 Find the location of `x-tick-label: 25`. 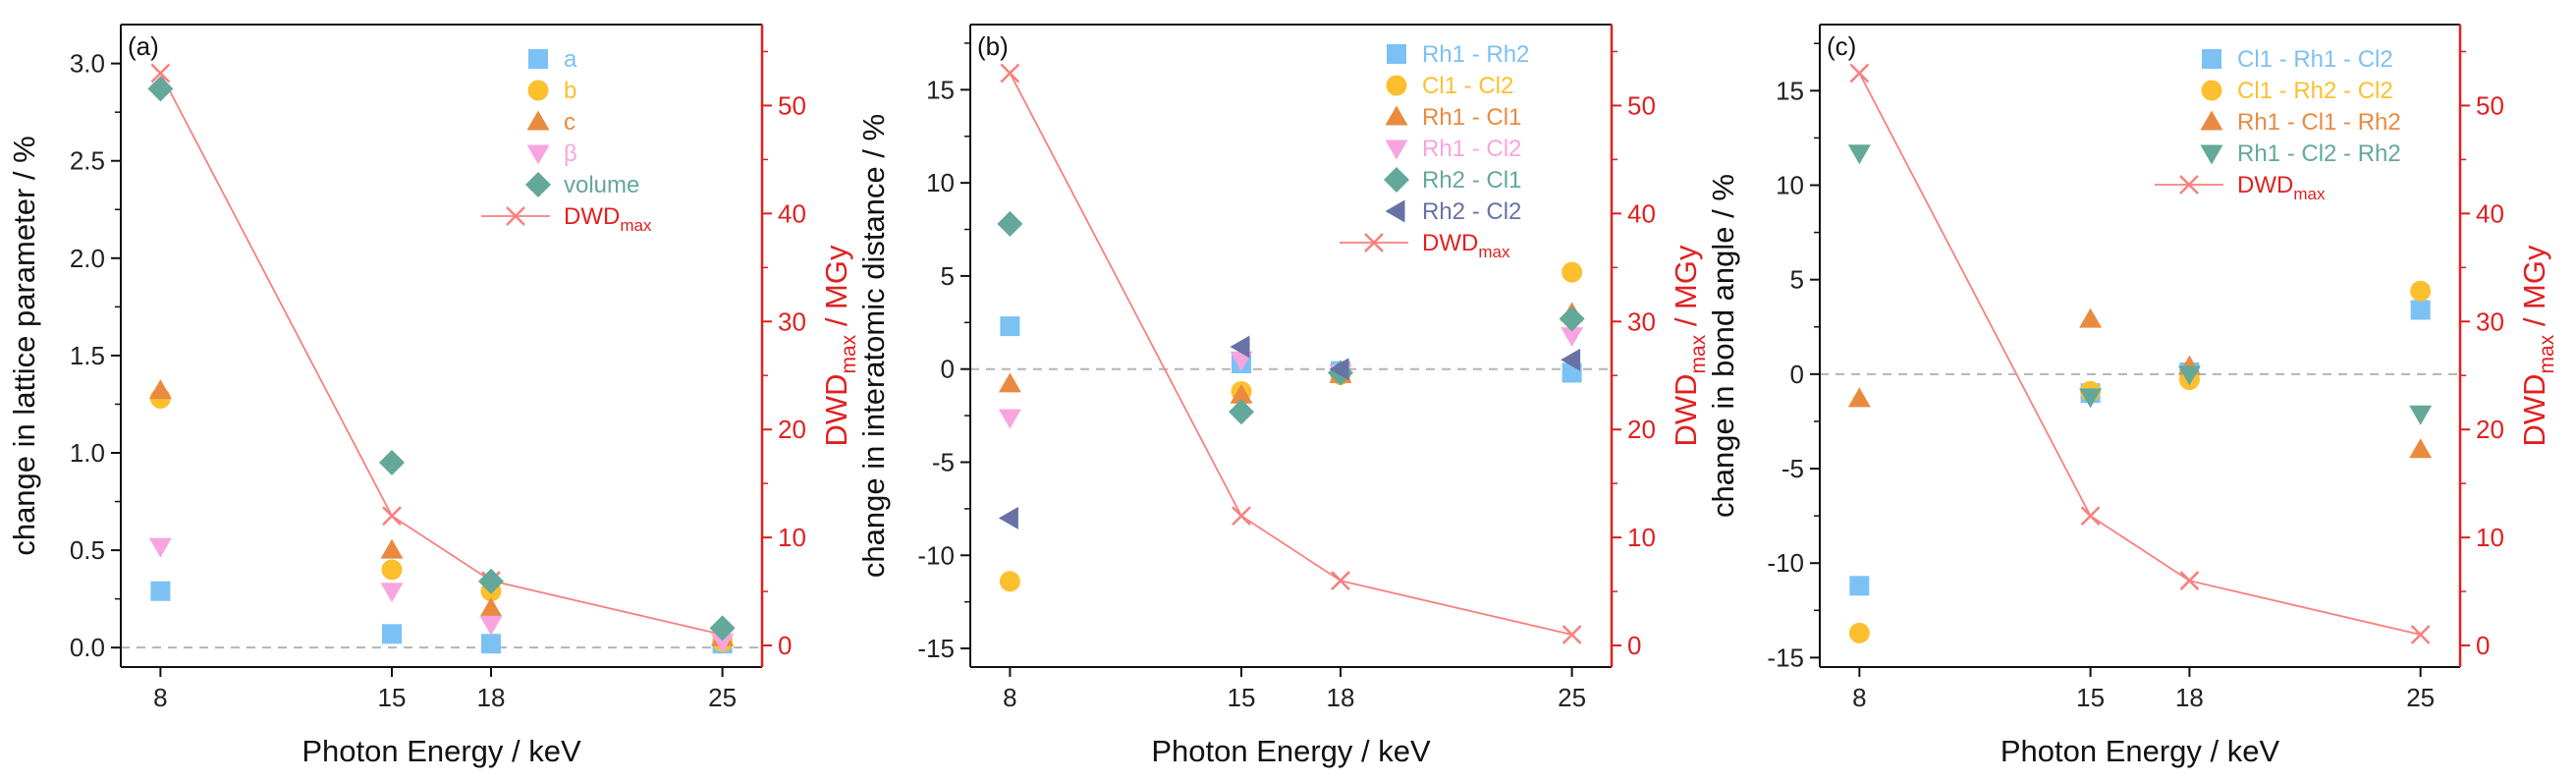

x-tick-label: 25 is located at coordinates (1572, 697).